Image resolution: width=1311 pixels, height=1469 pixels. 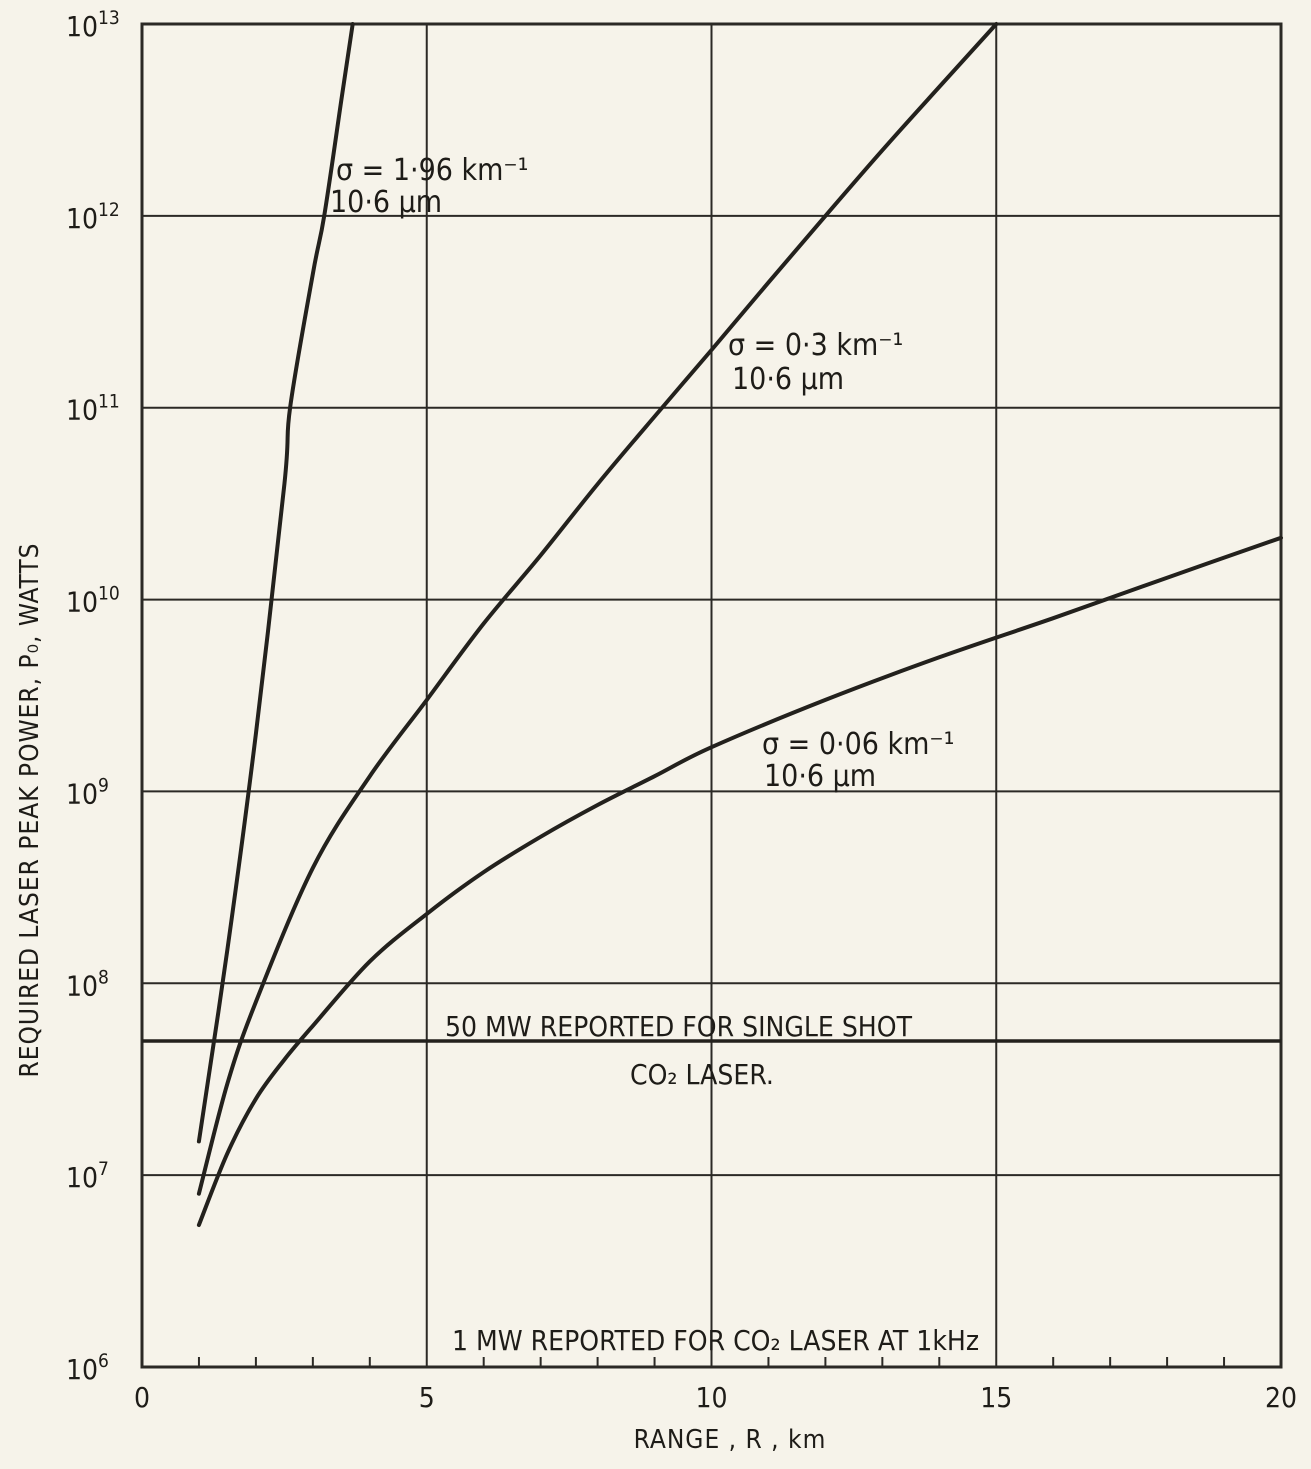 I want to click on y-tick-label: 10⁹, so click(x=87, y=792).